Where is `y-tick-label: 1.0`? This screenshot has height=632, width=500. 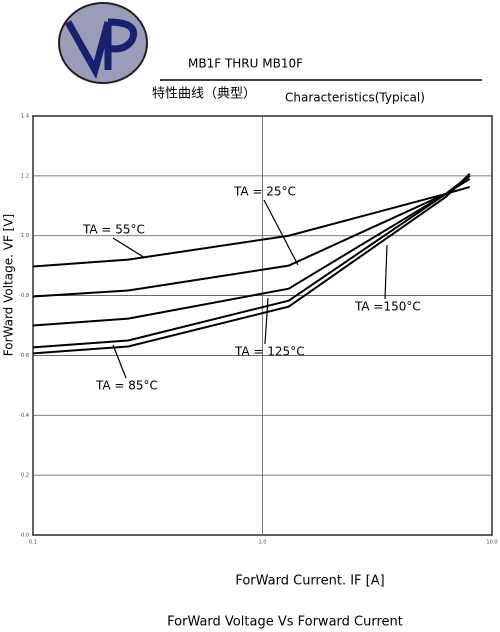 y-tick-label: 1.0 is located at coordinates (25, 236).